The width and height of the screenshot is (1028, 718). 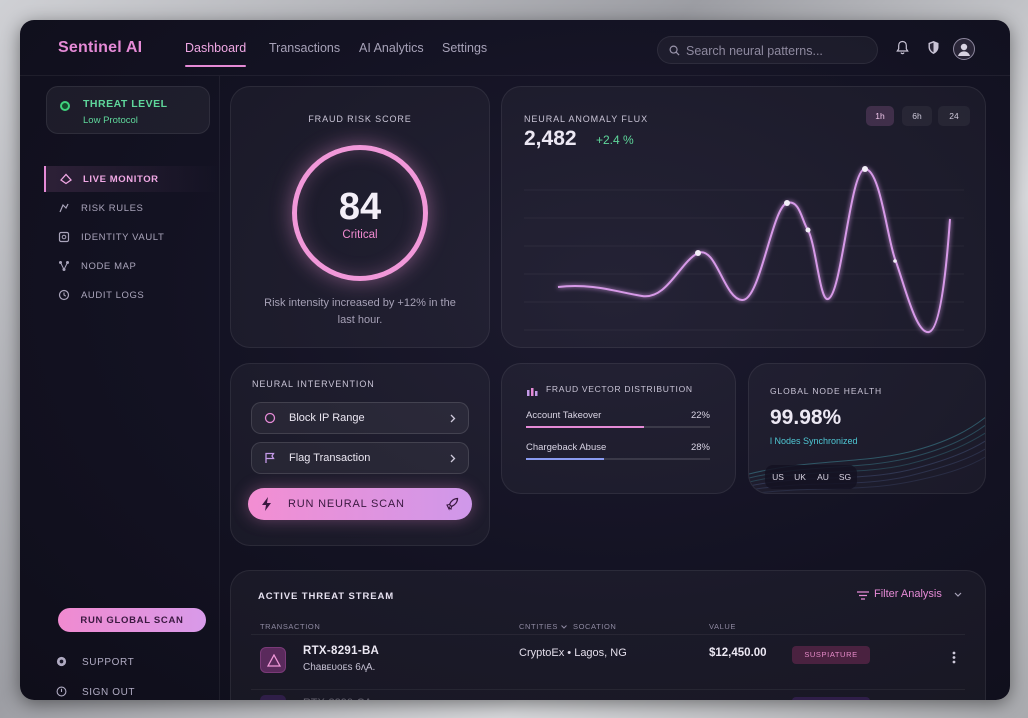 What do you see at coordinates (831, 698) in the screenshot?
I see `status-badge` at bounding box center [831, 698].